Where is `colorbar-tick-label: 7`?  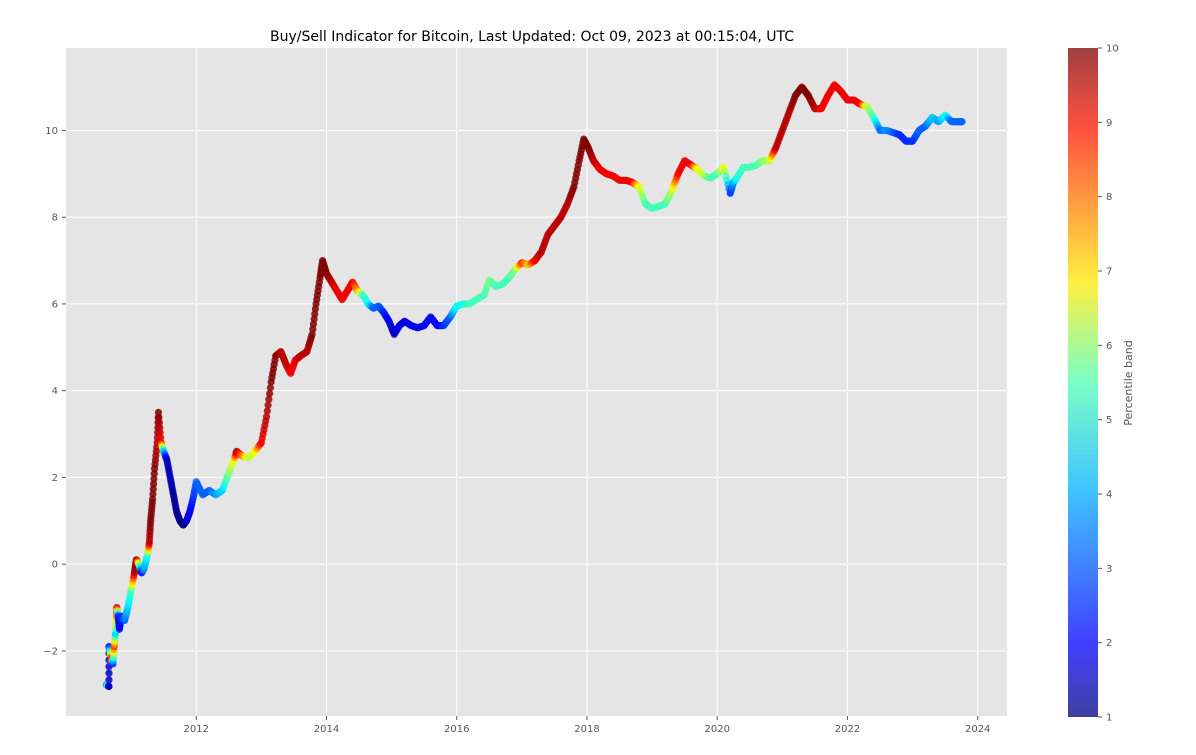 colorbar-tick-label: 7 is located at coordinates (1109, 272).